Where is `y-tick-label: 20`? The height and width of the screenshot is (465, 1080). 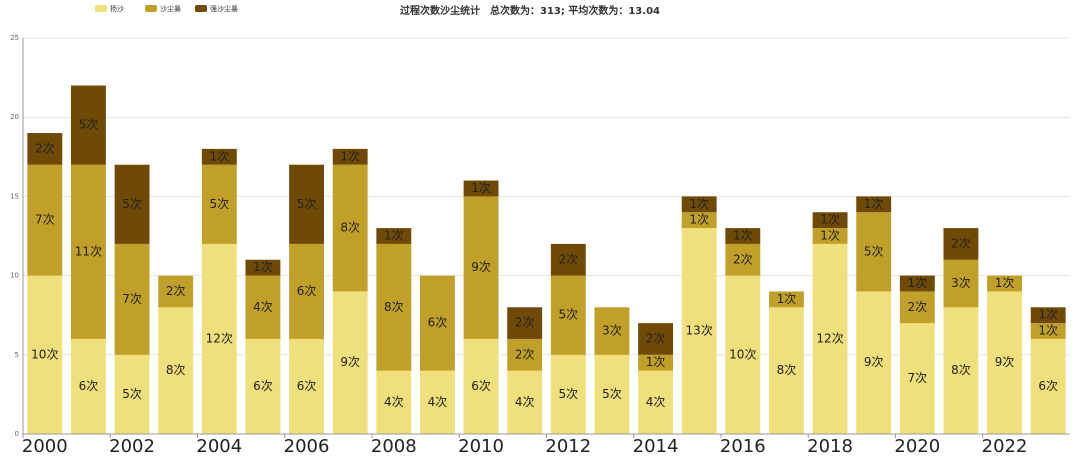
y-tick-label: 20 is located at coordinates (14, 117).